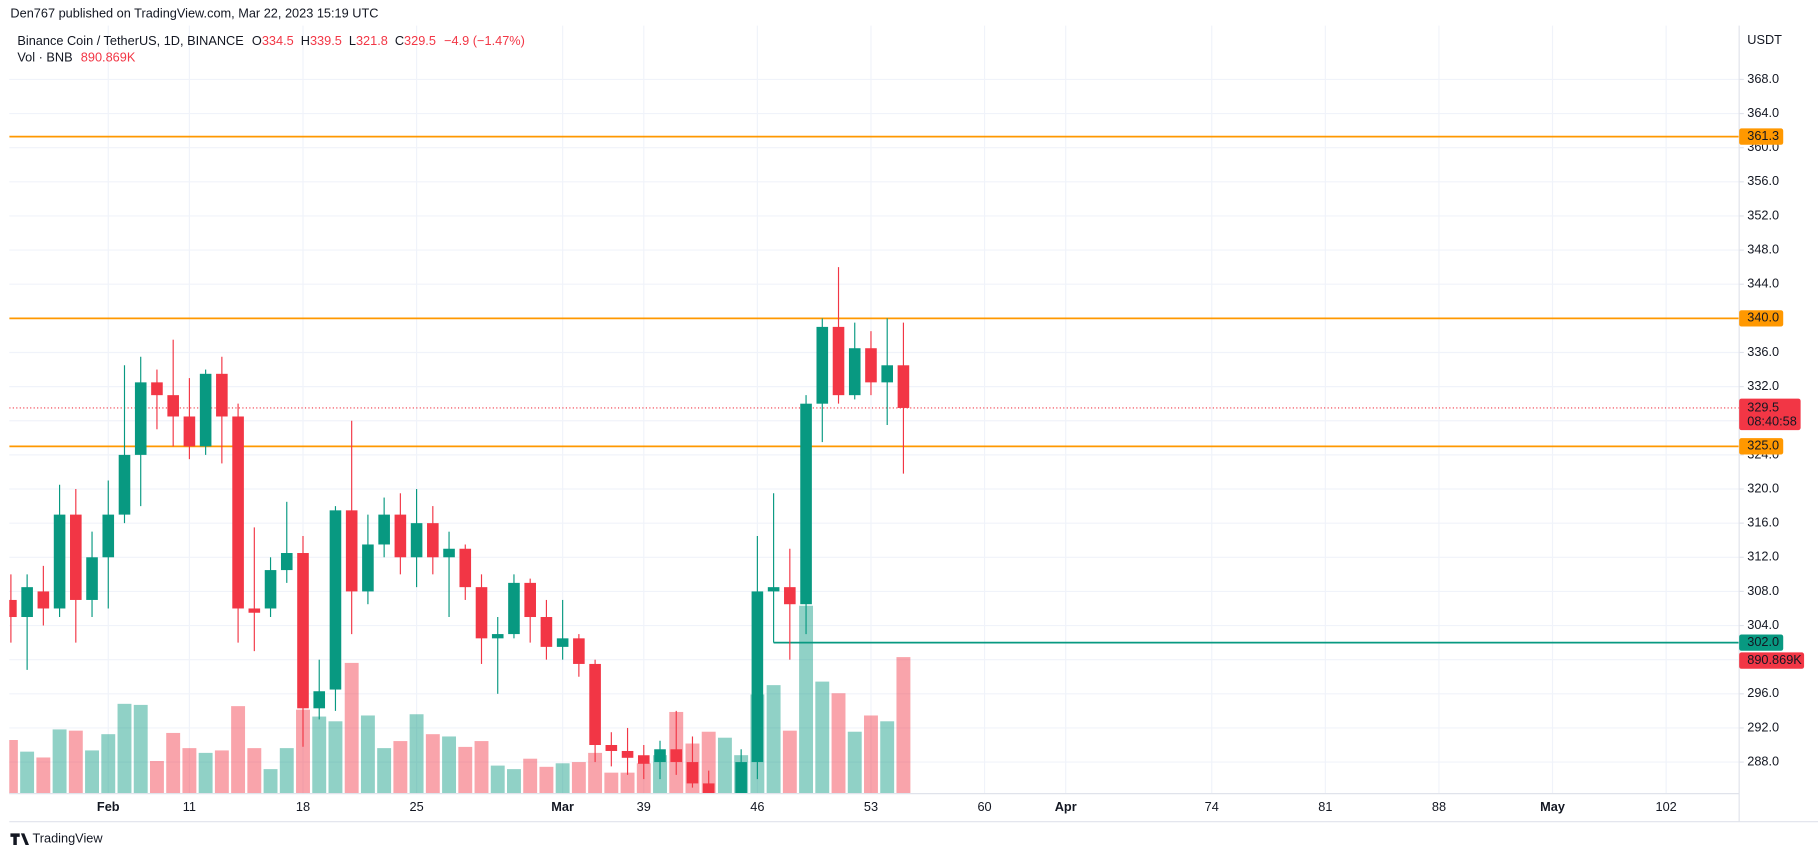 Image resolution: width=1818 pixels, height=852 pixels. What do you see at coordinates (1772, 420) in the screenshot?
I see `countdown: 08:40:58` at bounding box center [1772, 420].